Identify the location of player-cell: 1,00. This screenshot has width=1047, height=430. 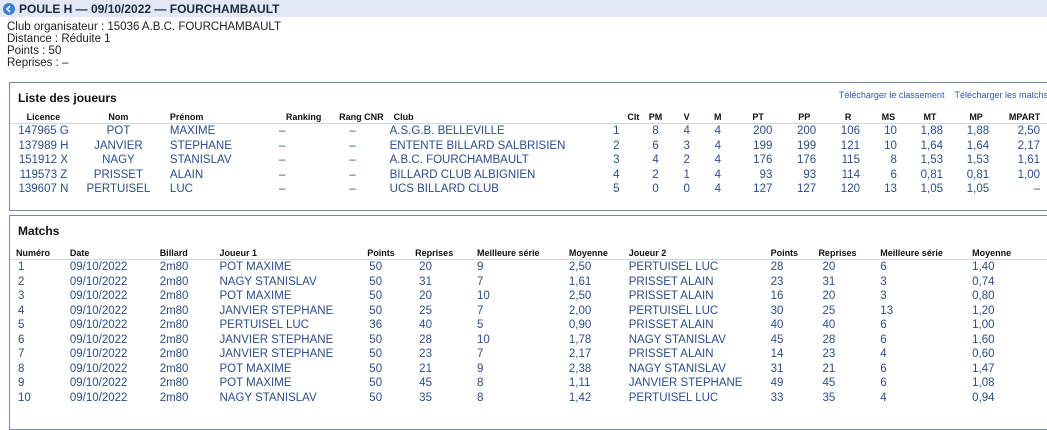
(1028, 174).